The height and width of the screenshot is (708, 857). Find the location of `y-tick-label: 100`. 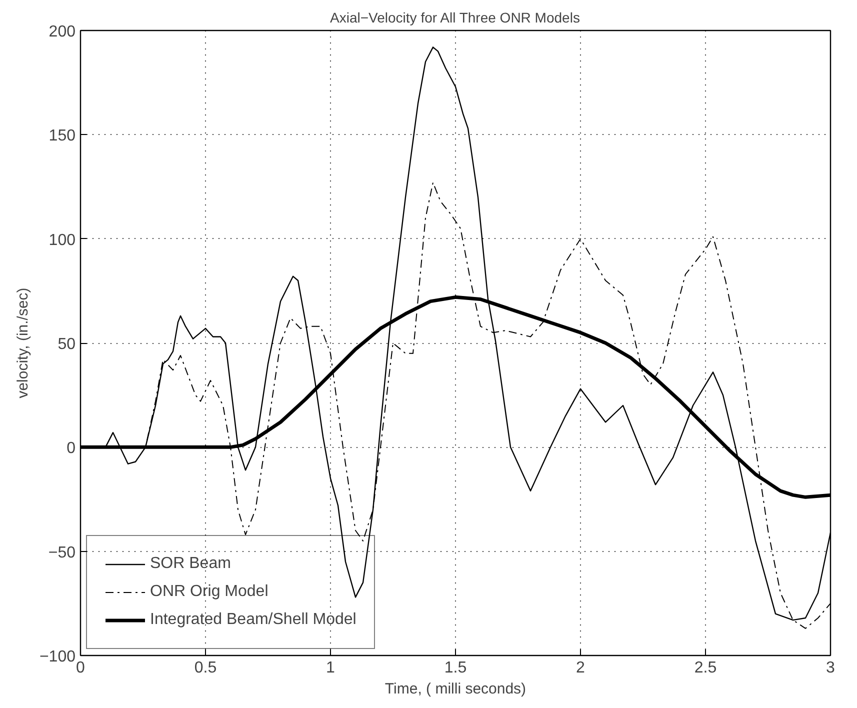

y-tick-label: 100 is located at coordinates (62, 240).